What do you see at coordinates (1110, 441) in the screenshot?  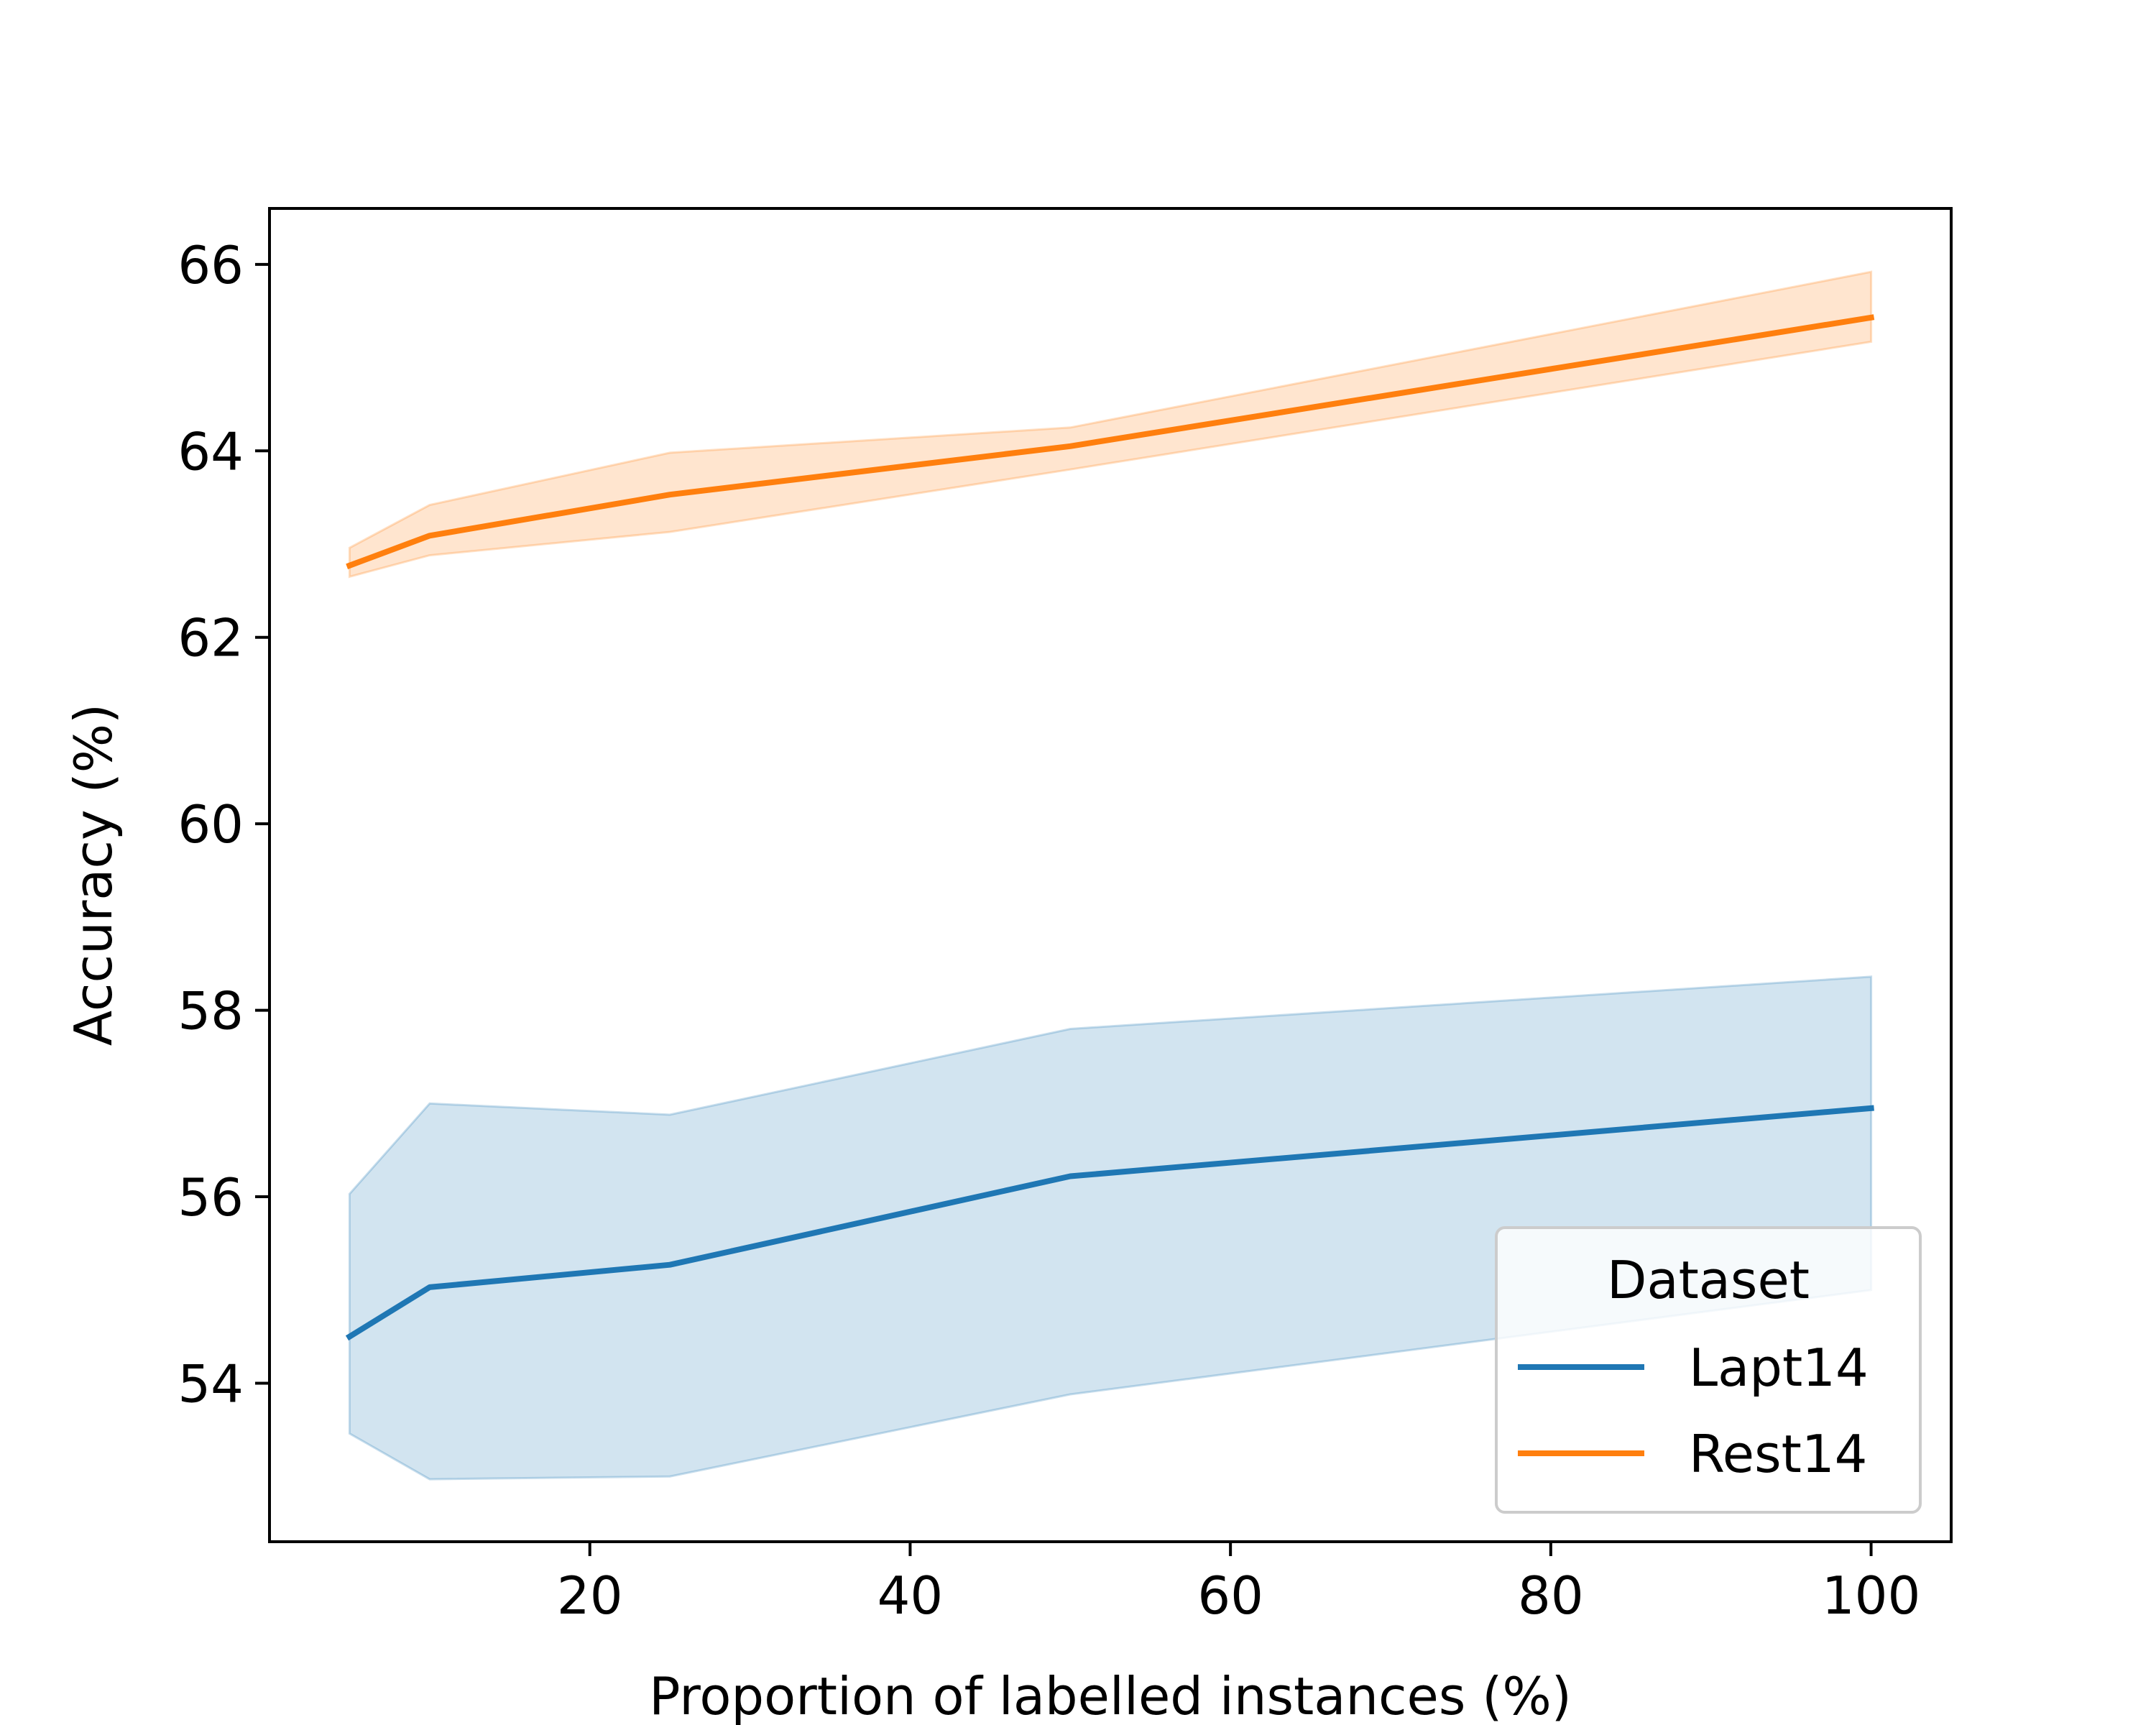 I see `line-rest14` at bounding box center [1110, 441].